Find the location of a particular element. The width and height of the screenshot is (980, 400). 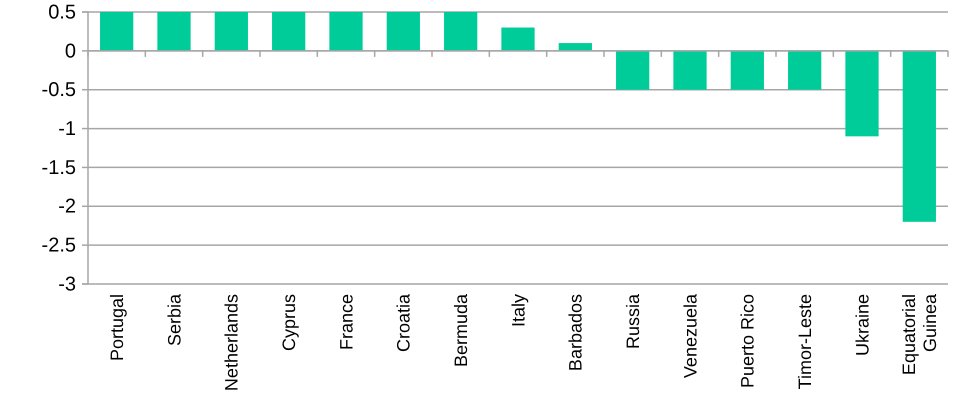

x-tick-label: Netherlands is located at coordinates (232, 343).